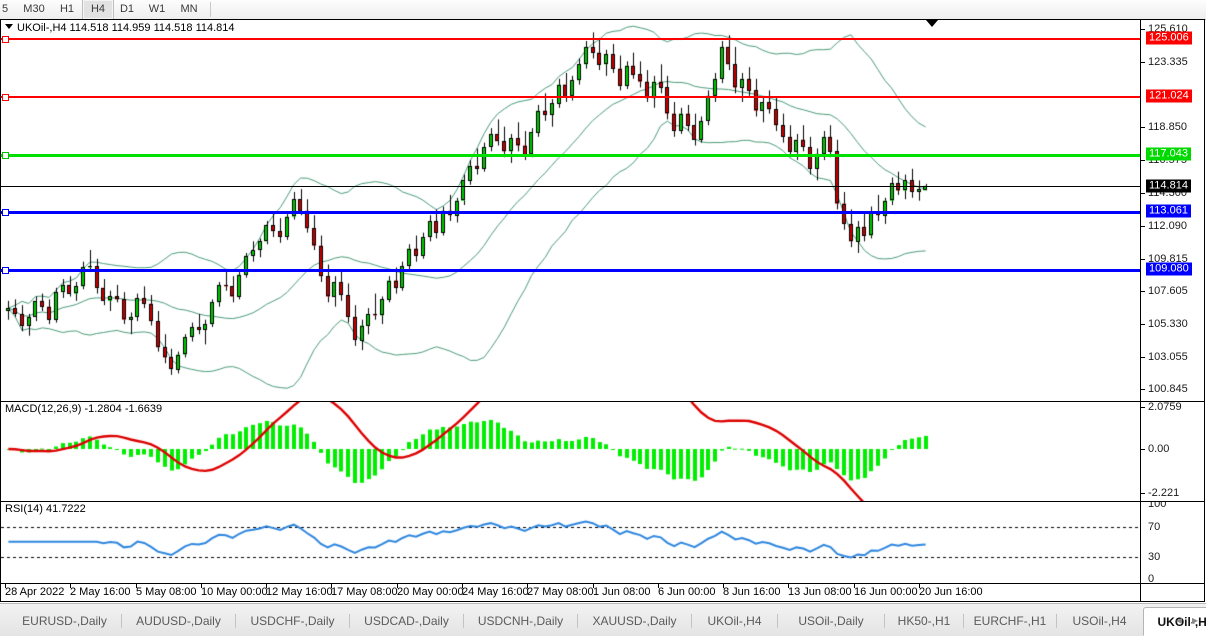 The height and width of the screenshot is (636, 1206). I want to click on timeframe-h4: H4, so click(98, 9).